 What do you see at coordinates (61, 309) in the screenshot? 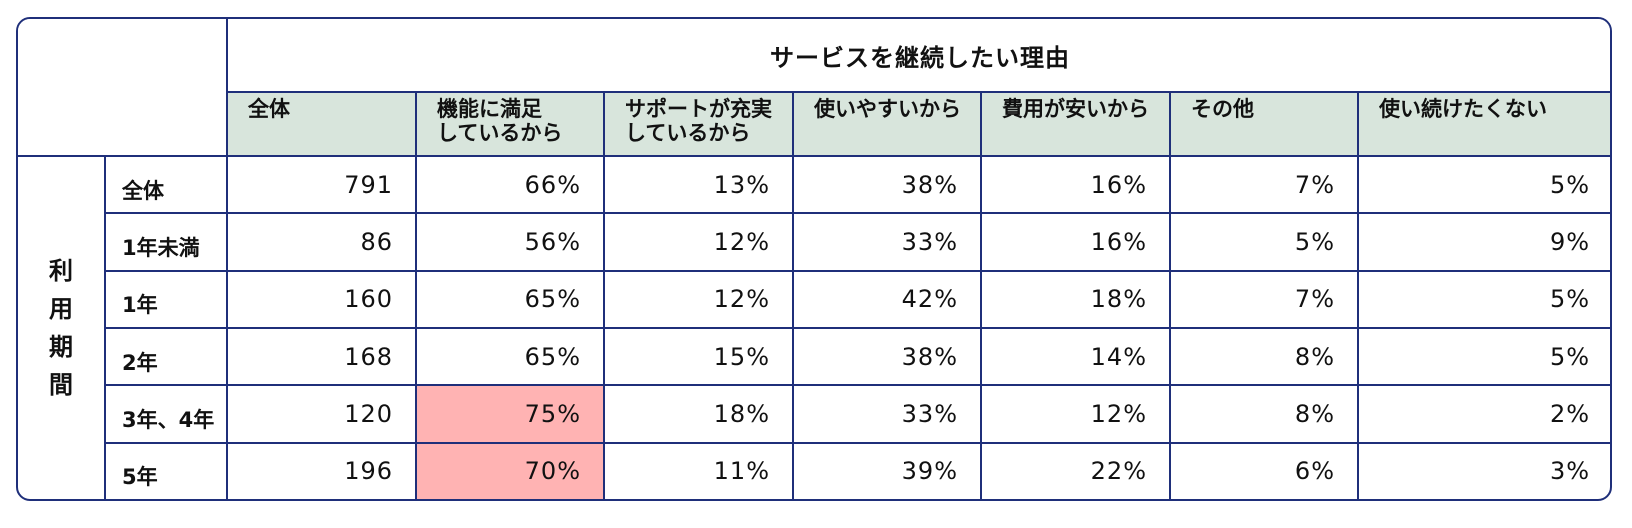
I see `row-group-label-char: 用` at bounding box center [61, 309].